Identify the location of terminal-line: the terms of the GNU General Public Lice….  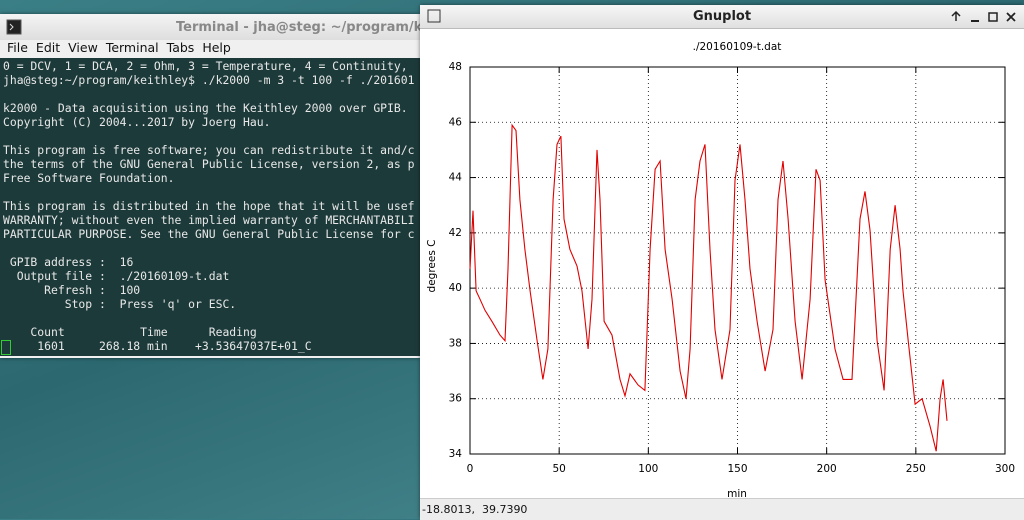
(209, 164).